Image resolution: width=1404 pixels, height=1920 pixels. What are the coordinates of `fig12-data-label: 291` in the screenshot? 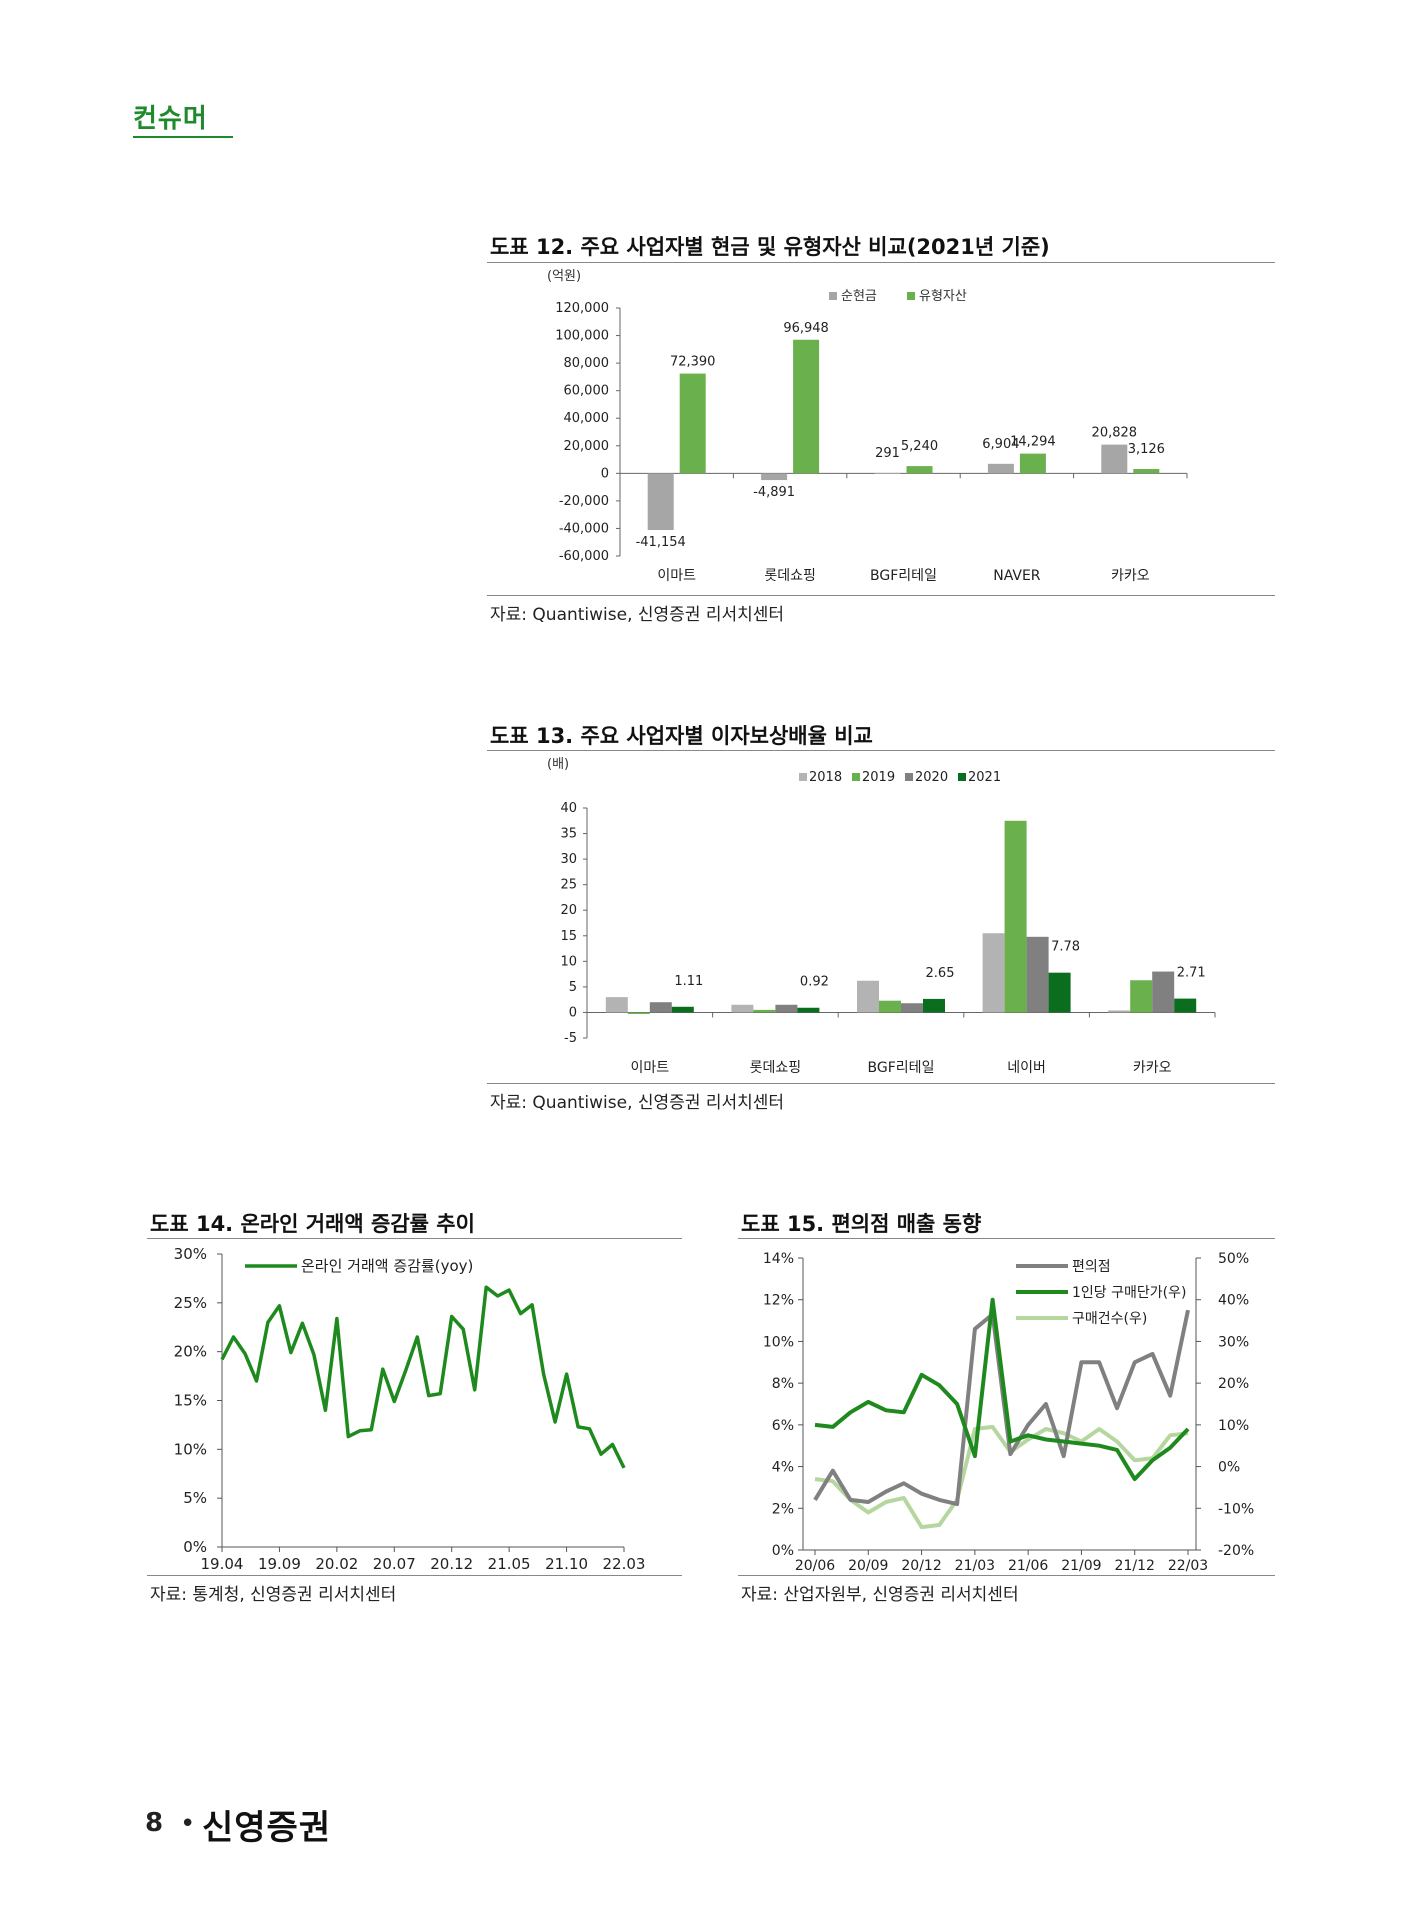 It's located at (887, 453).